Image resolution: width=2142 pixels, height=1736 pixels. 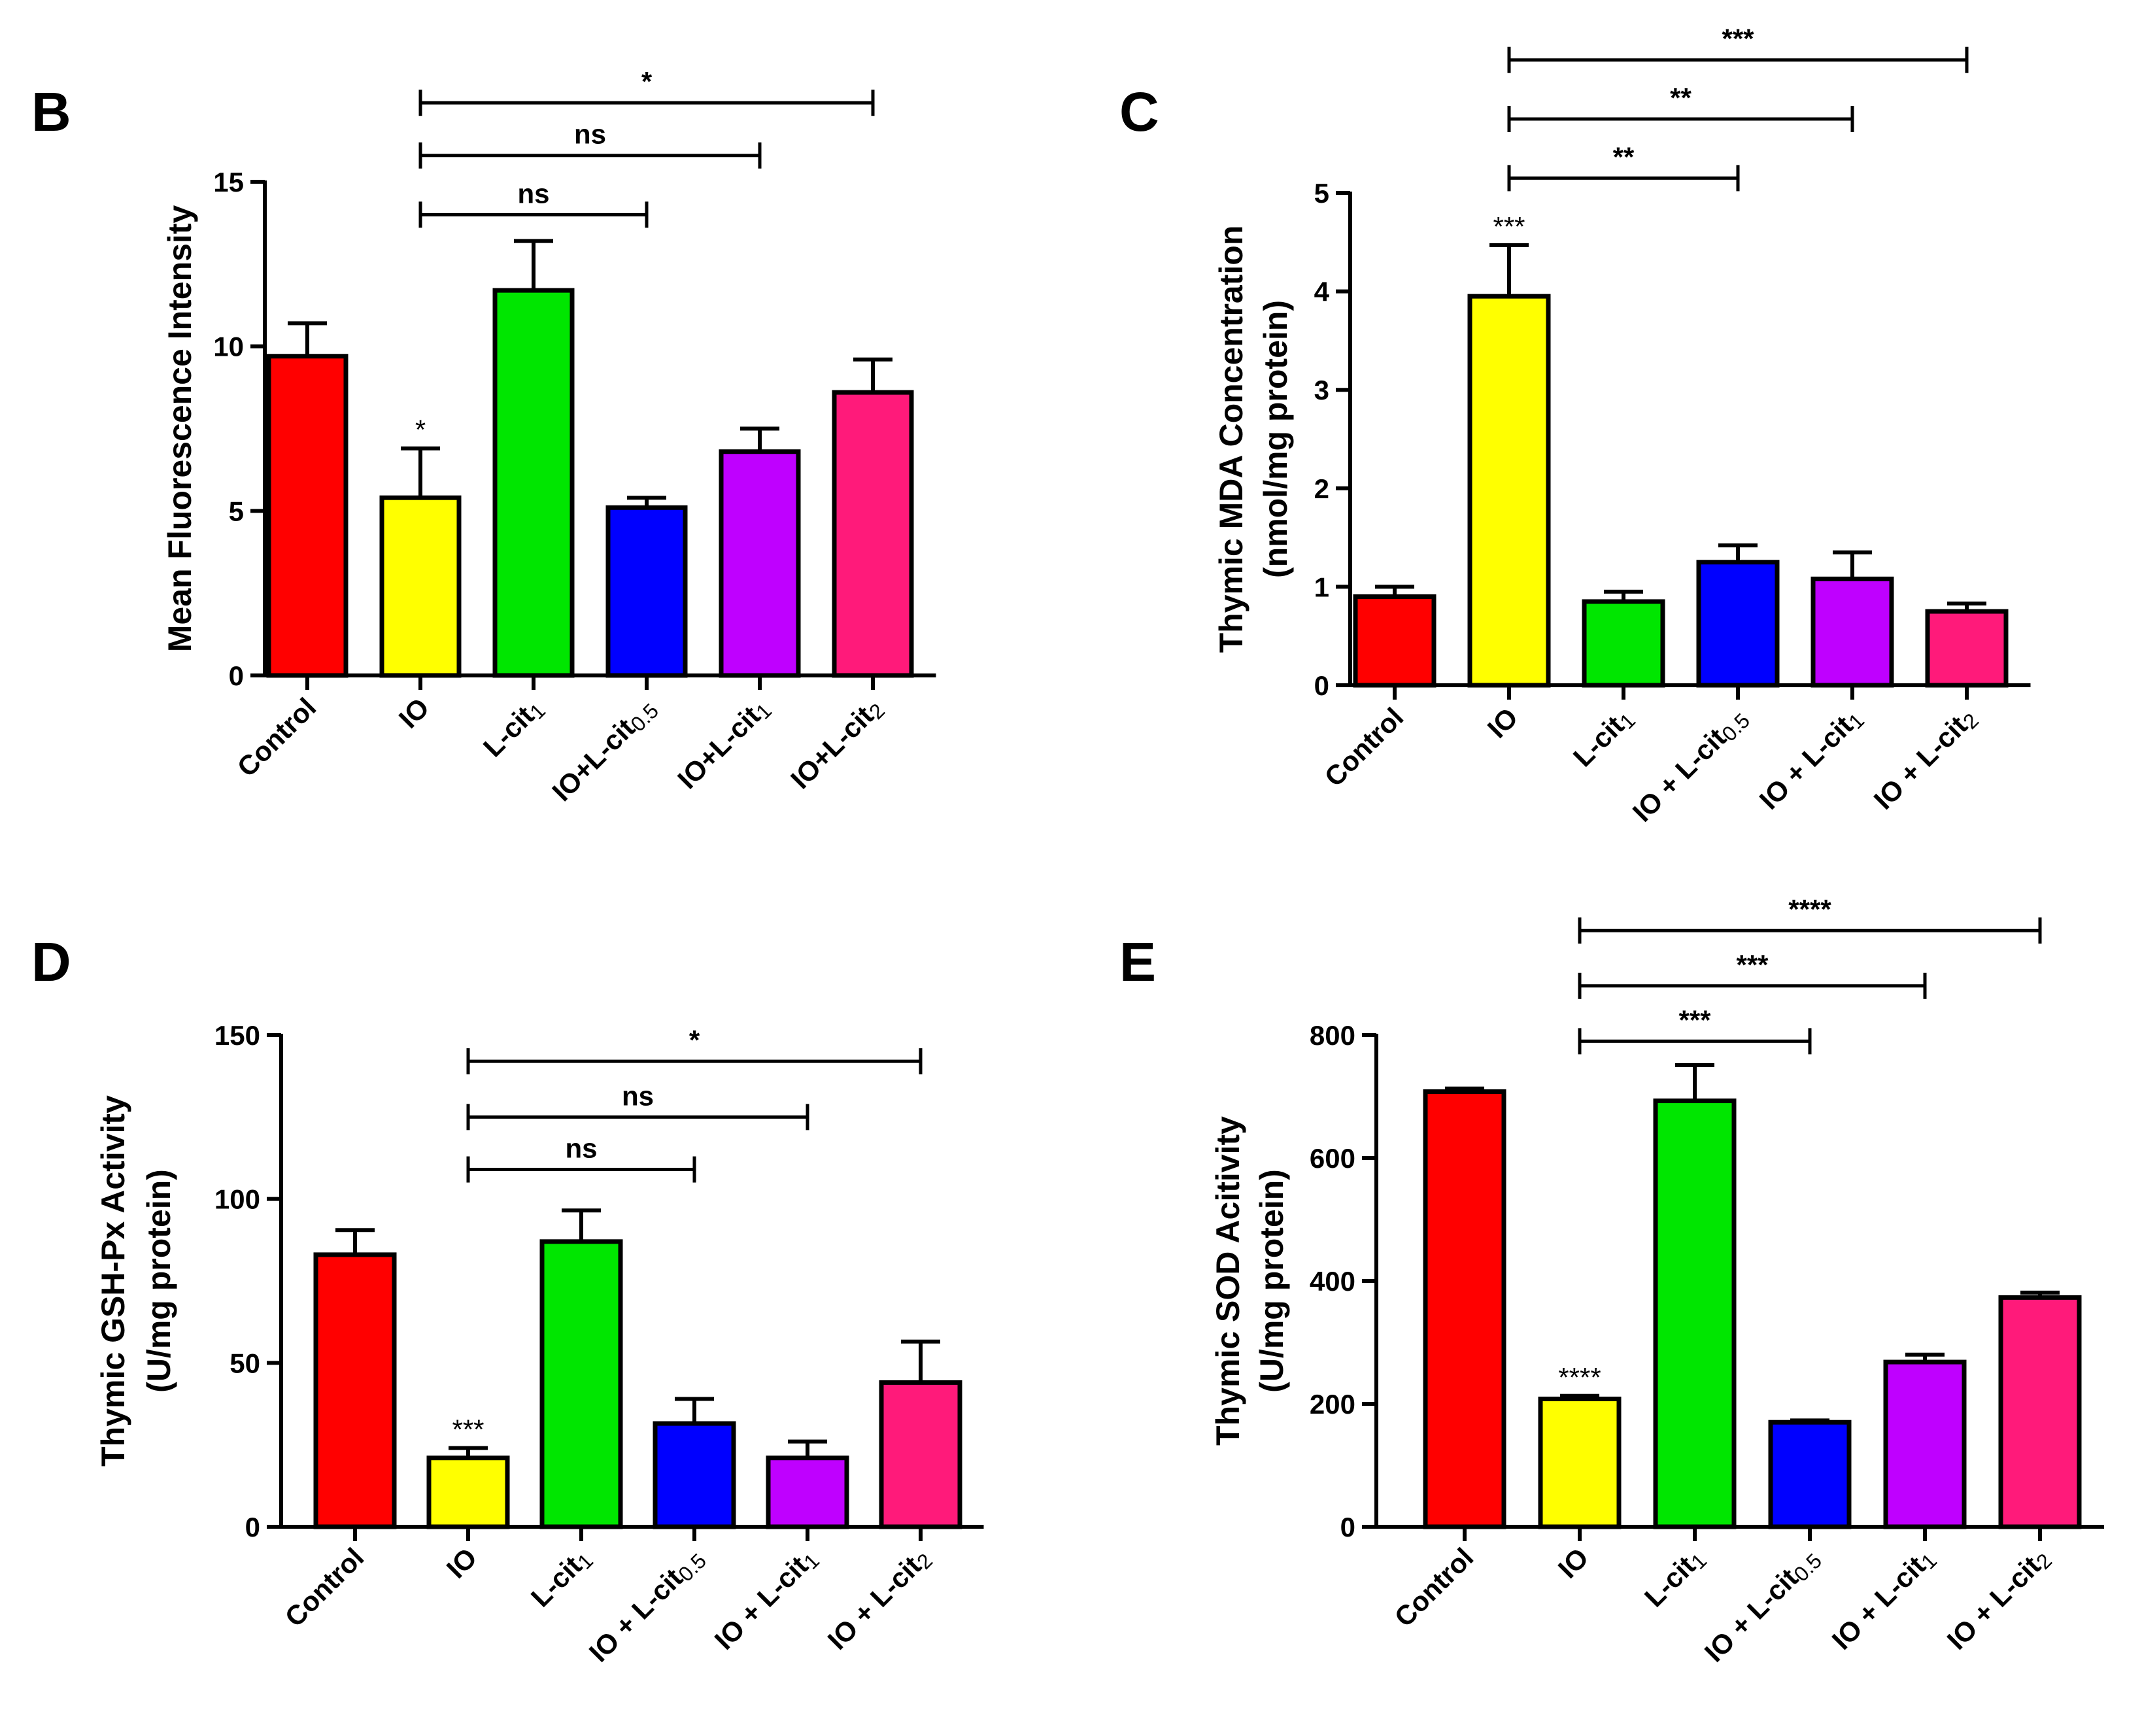 What do you see at coordinates (1332, 1281) in the screenshot?
I see `y-tick-label: 400` at bounding box center [1332, 1281].